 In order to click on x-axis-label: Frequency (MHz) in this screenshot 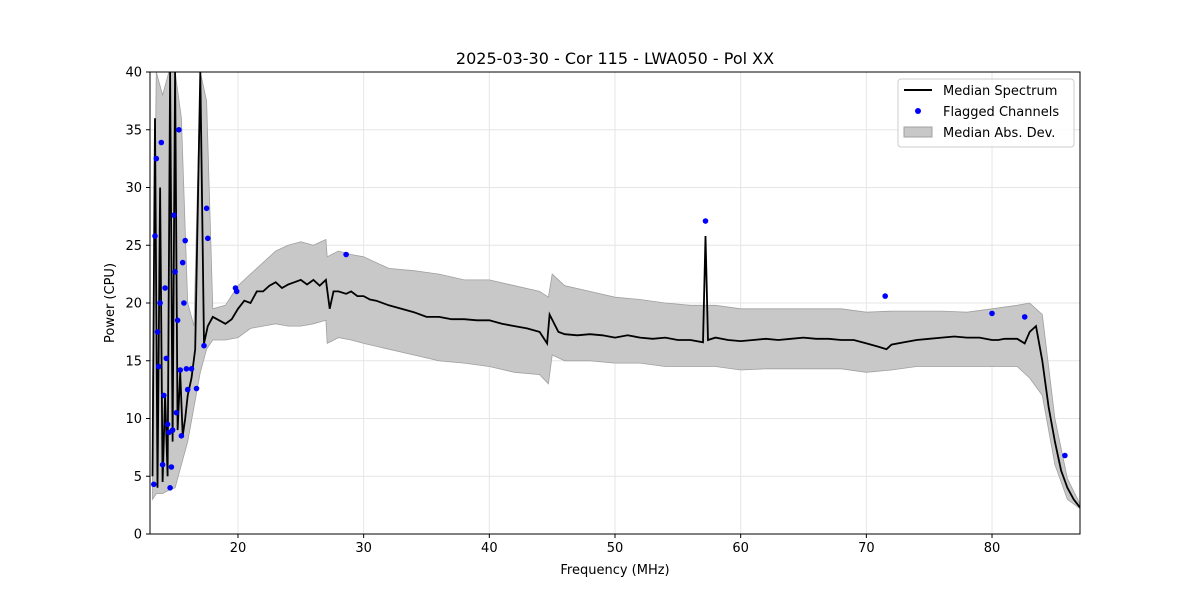, I will do `click(614, 570)`.